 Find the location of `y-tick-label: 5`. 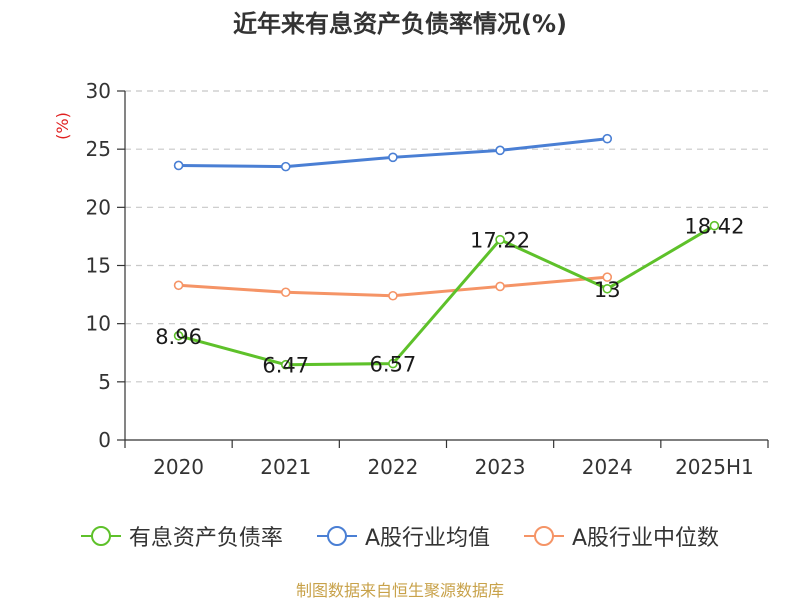

y-tick-label: 5 is located at coordinates (104, 382).